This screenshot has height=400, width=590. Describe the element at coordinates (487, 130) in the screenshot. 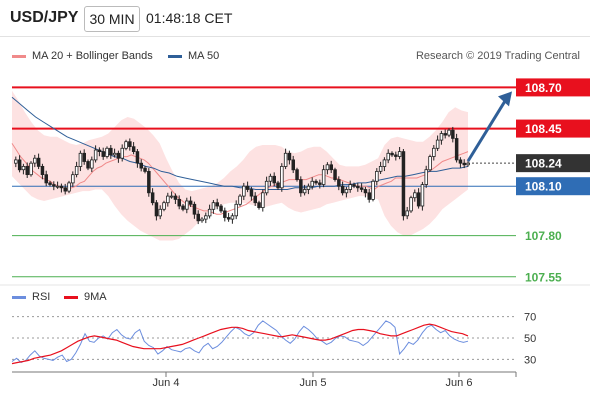

I see `projection-arrow-shaft` at that location.